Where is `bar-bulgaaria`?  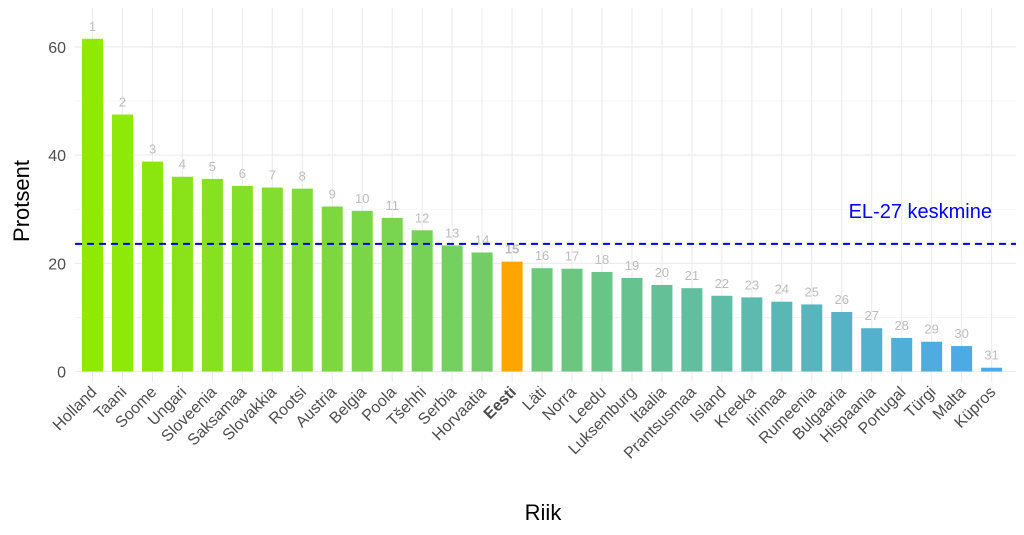 bar-bulgaaria is located at coordinates (842, 341).